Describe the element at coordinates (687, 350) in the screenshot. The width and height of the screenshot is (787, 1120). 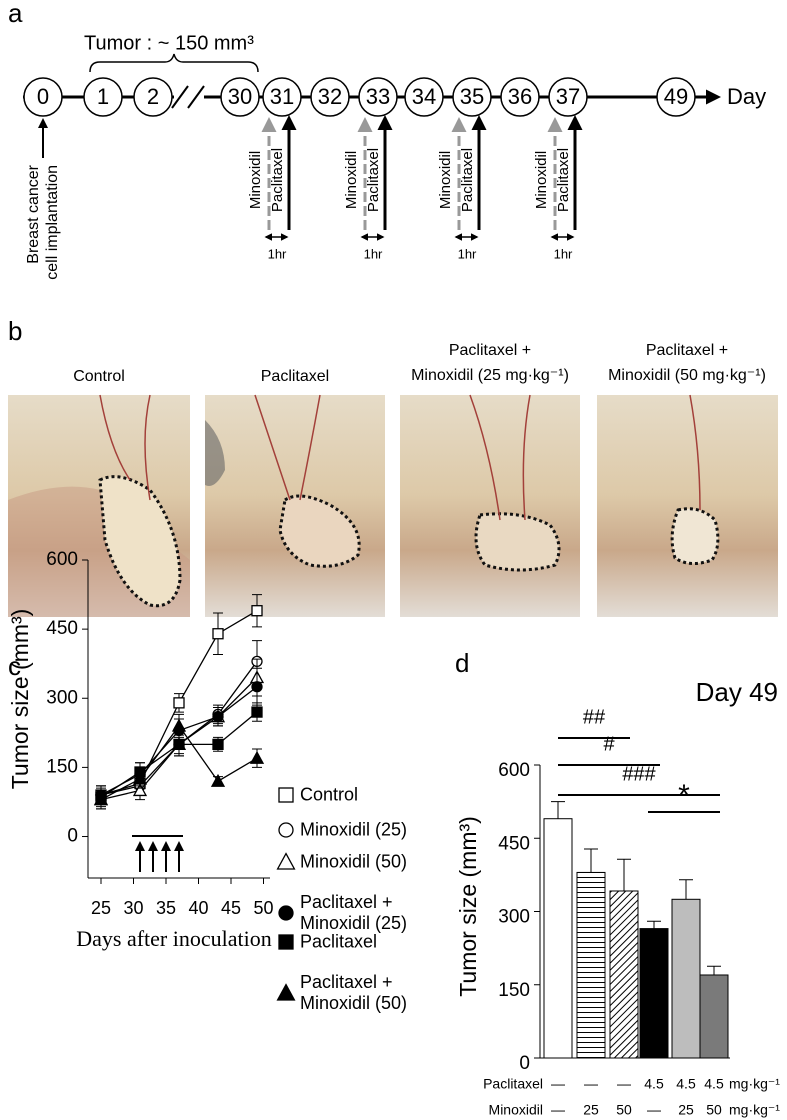
I see `group-title: Paclitaxel +` at that location.